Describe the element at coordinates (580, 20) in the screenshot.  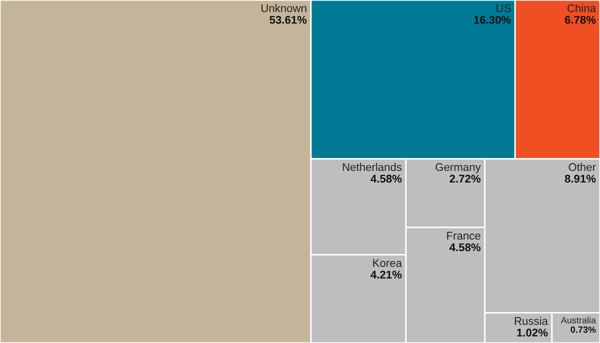
I see `data-label: 6.78%` at that location.